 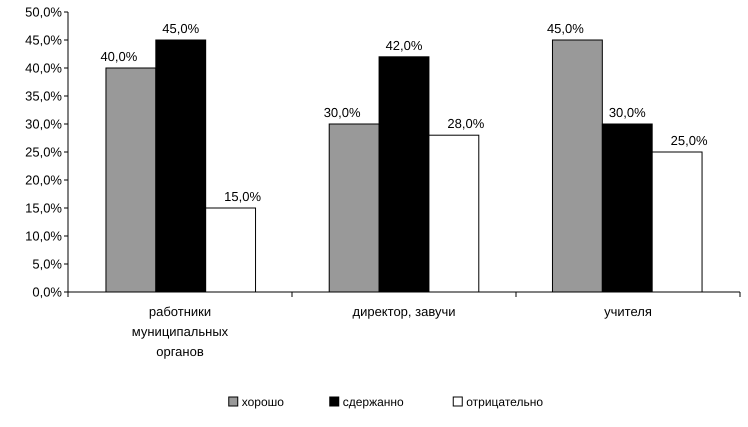 What do you see at coordinates (43, 180) in the screenshot?
I see `y-tick-label: 20,0%` at bounding box center [43, 180].